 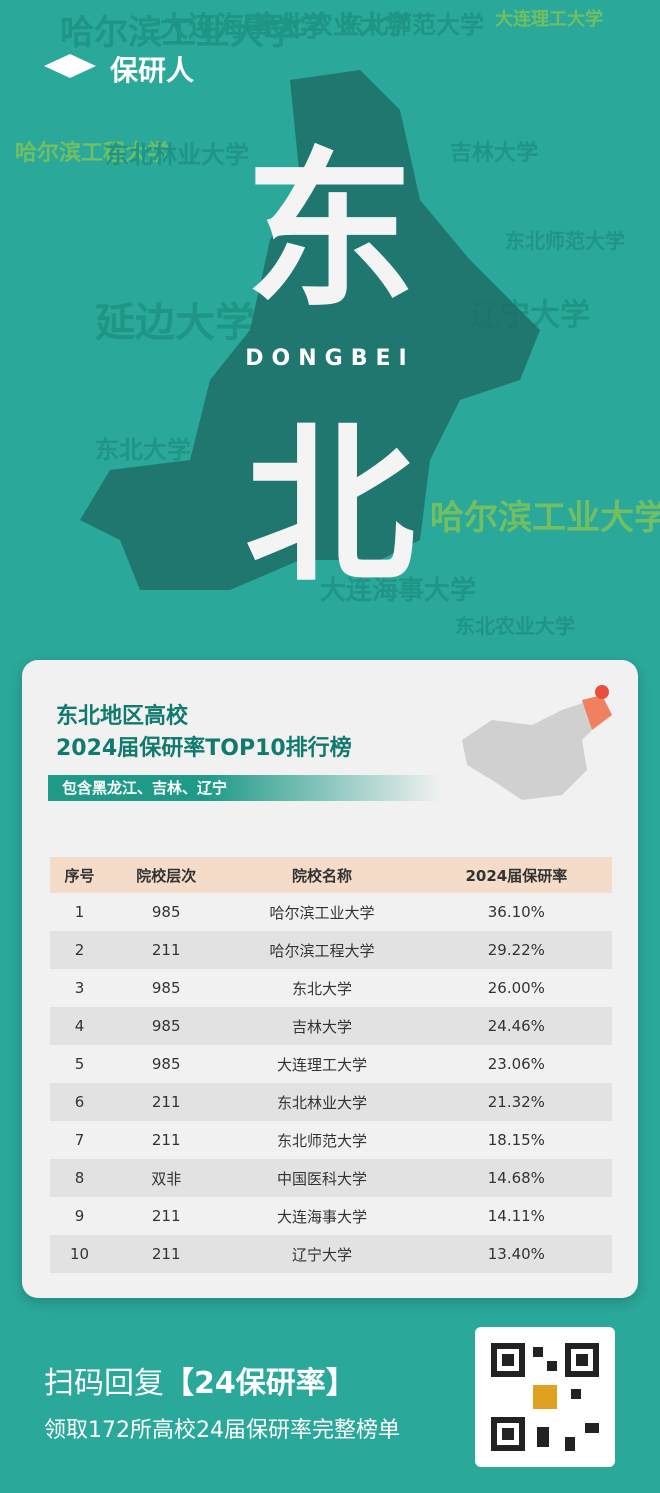 What do you see at coordinates (322, 1102) in the screenshot?
I see `table-cell: 东北林业大学` at bounding box center [322, 1102].